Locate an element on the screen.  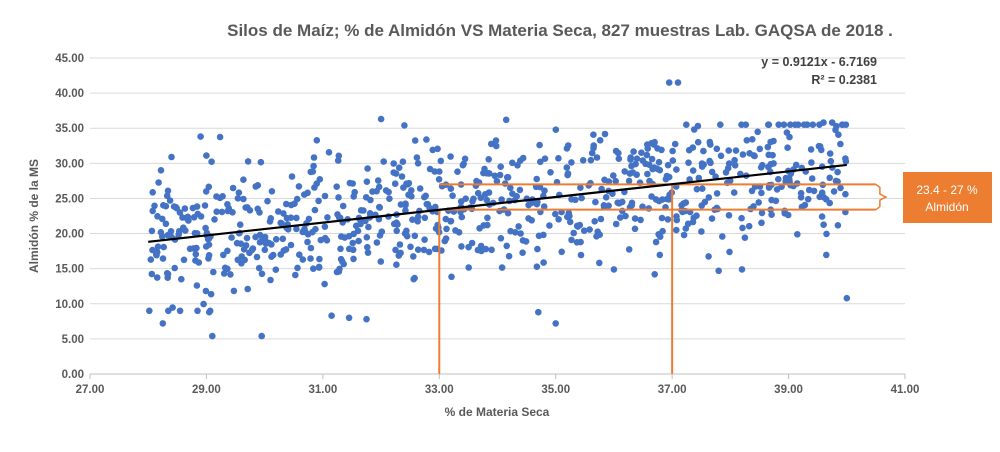
x-tick-label: 39.00 is located at coordinates (788, 390).